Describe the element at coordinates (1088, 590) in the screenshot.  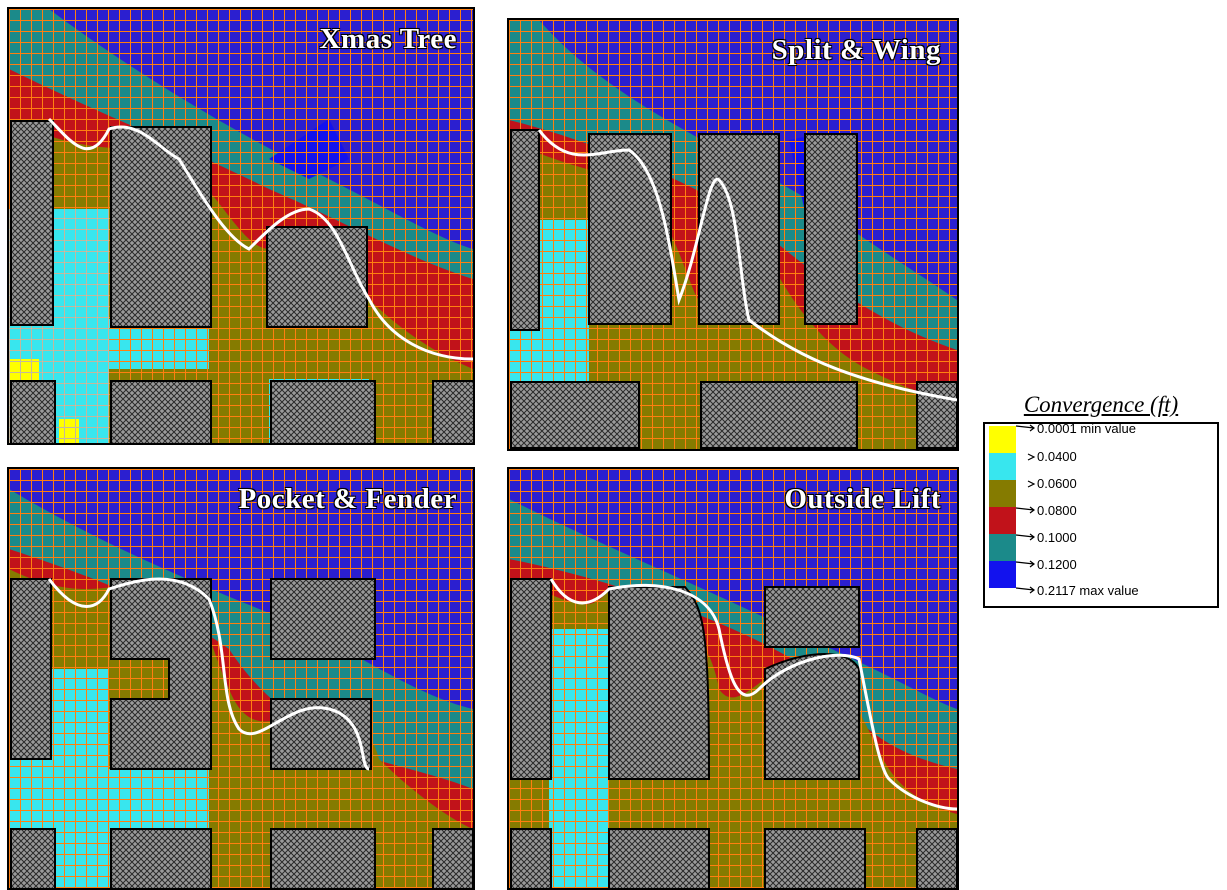
I see `legend-label: 0.2117 max value` at that location.